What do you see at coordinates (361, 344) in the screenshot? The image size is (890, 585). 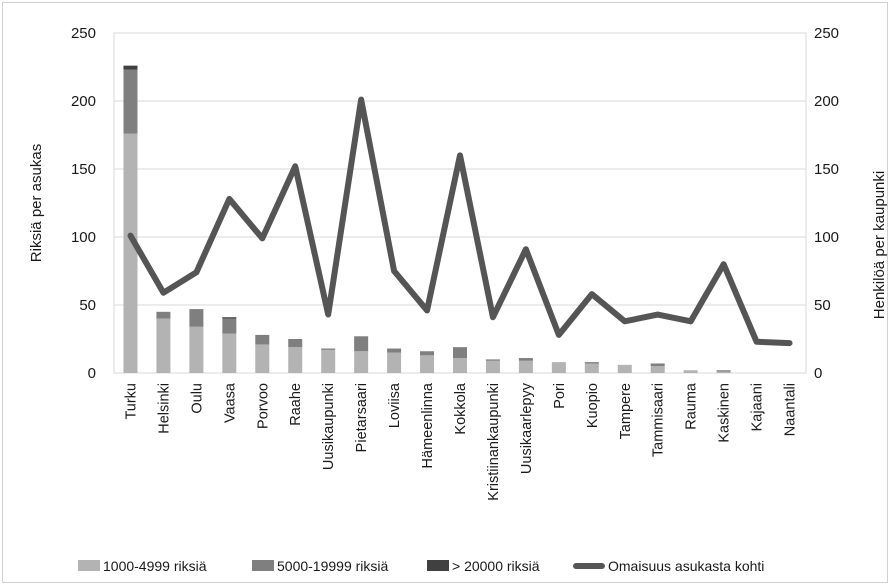 I see `bar-2-Pietarsaari` at bounding box center [361, 344].